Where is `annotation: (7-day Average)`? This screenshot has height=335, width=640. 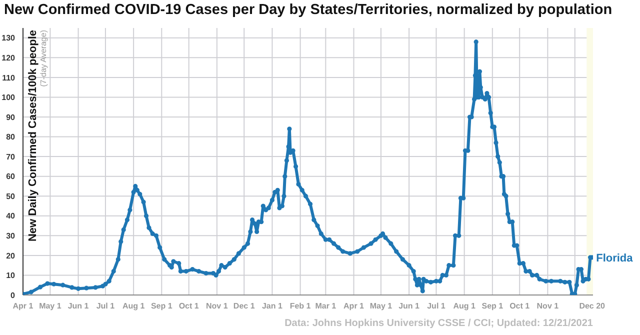
annotation: (7-day Average) is located at coordinates (43, 58).